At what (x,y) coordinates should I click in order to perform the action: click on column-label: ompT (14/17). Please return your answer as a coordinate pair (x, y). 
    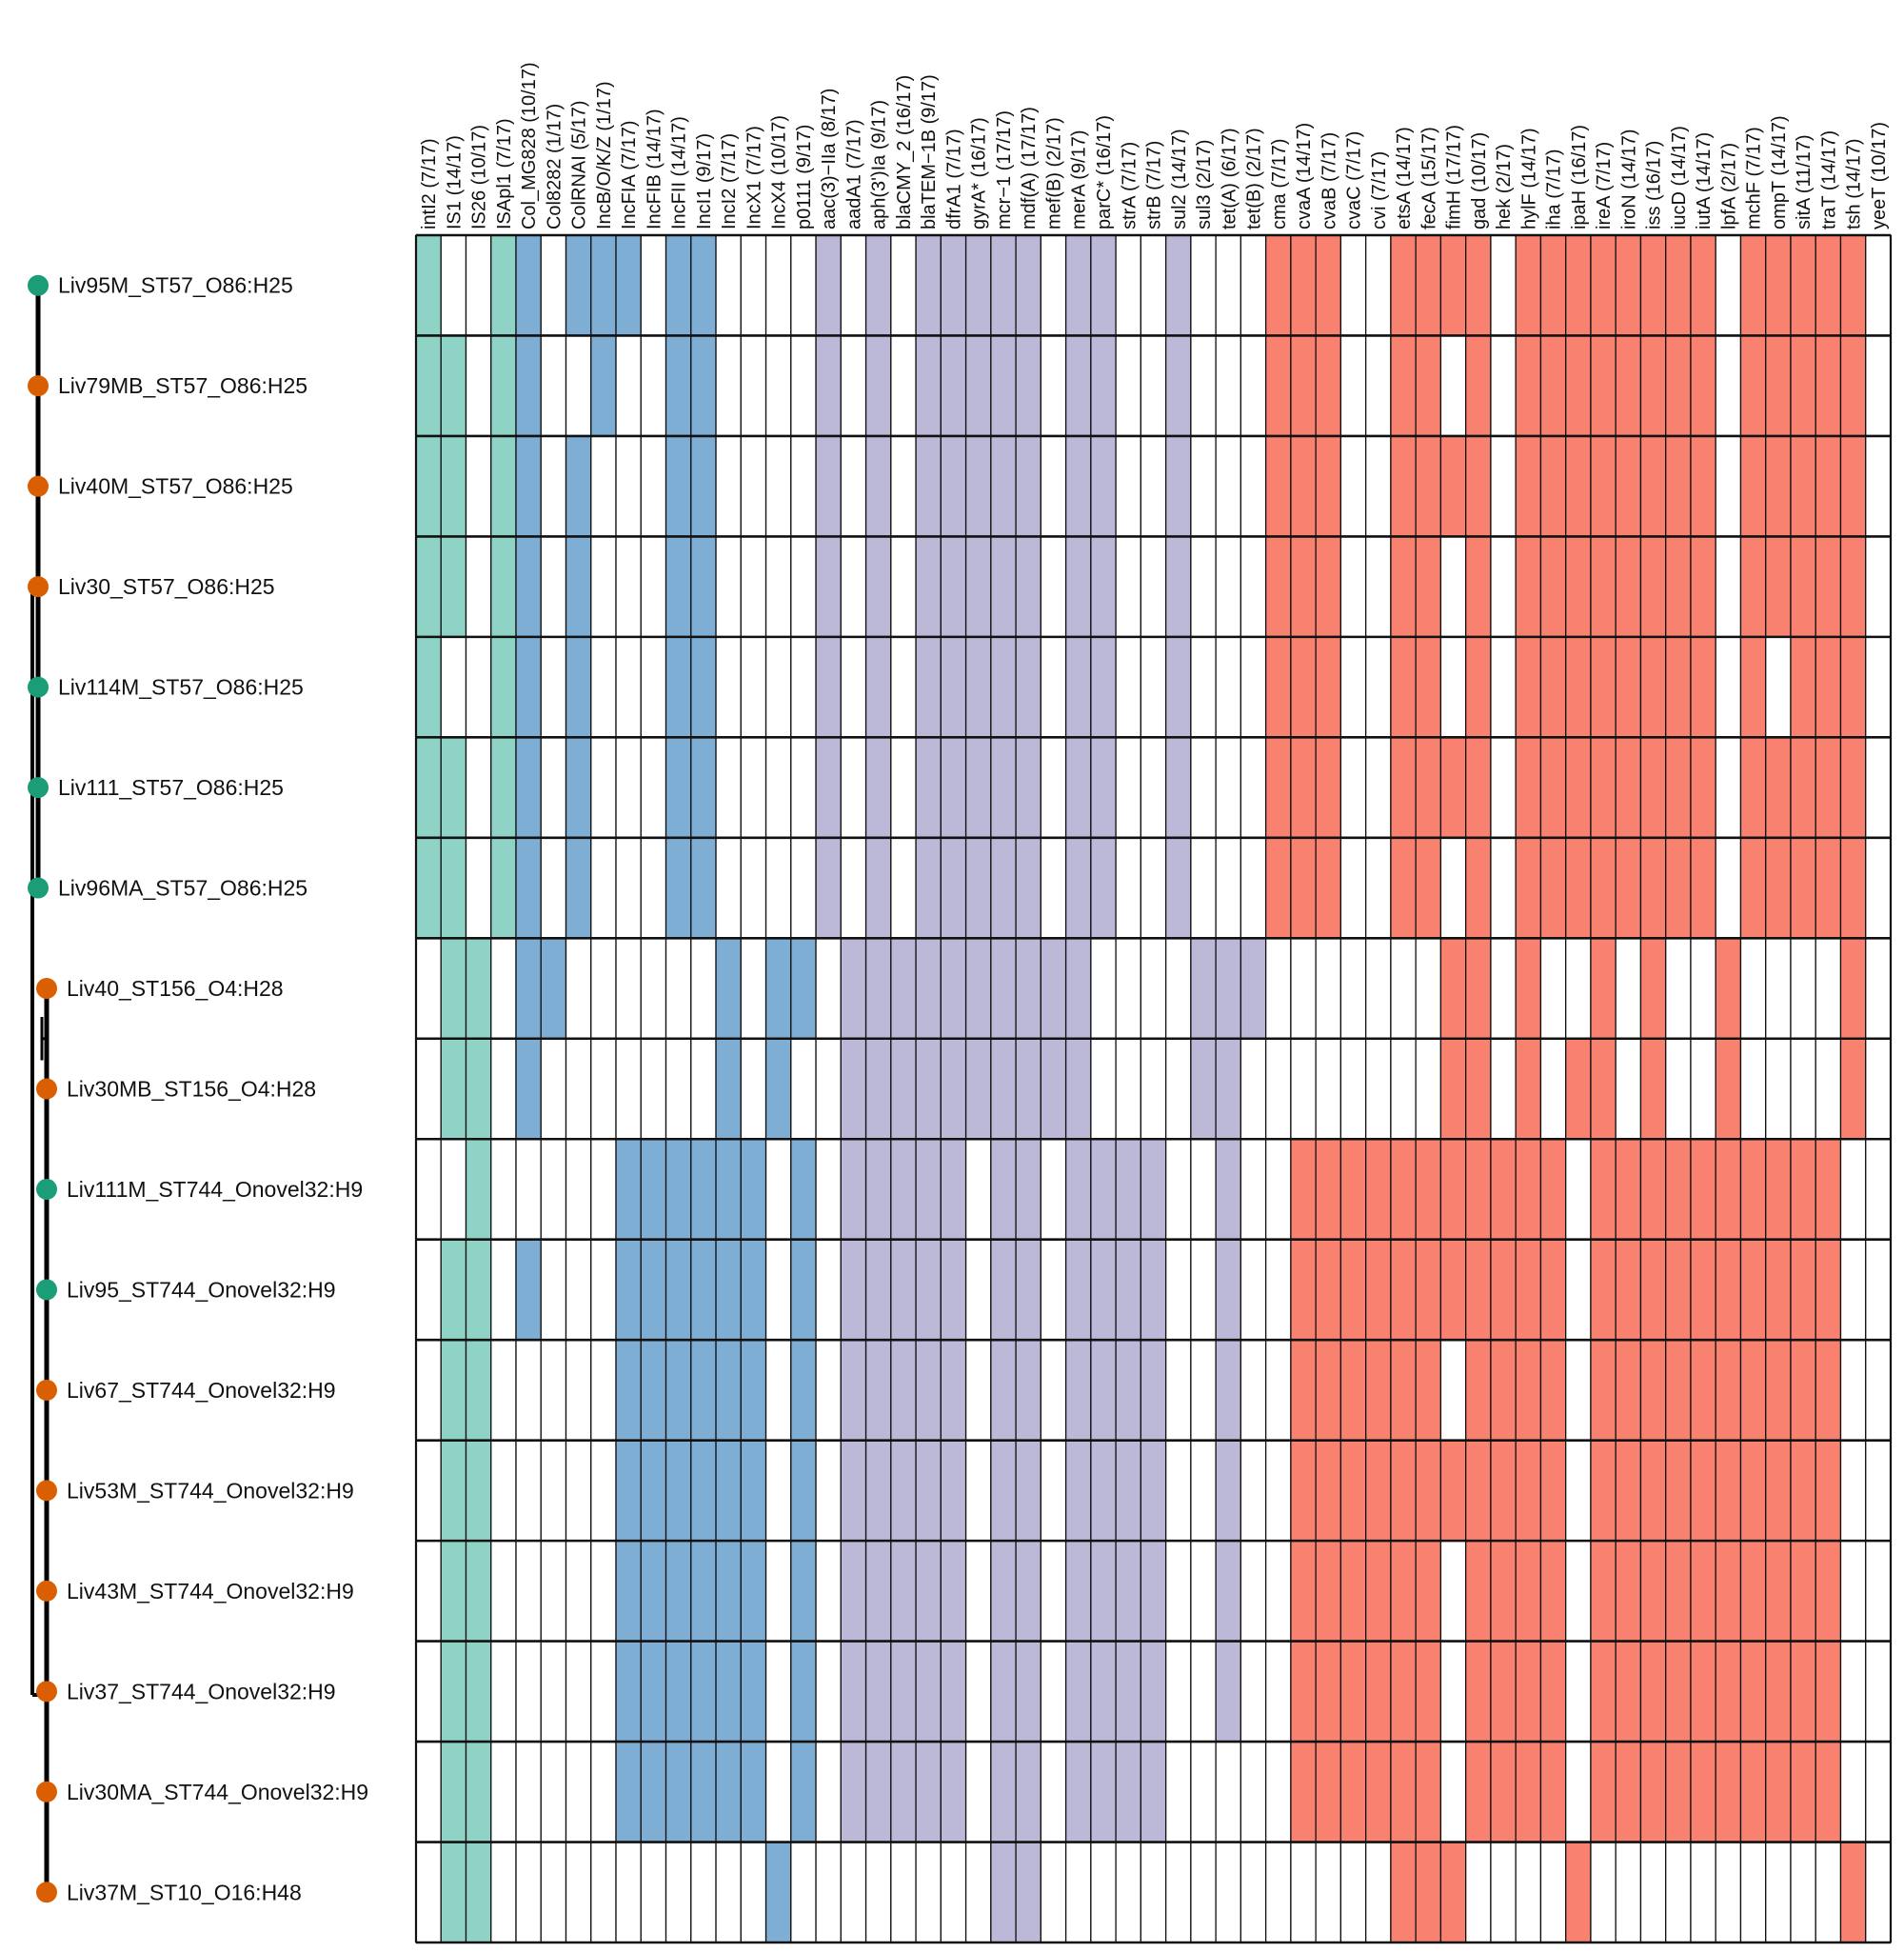
    Looking at the image, I should click on (1779, 172).